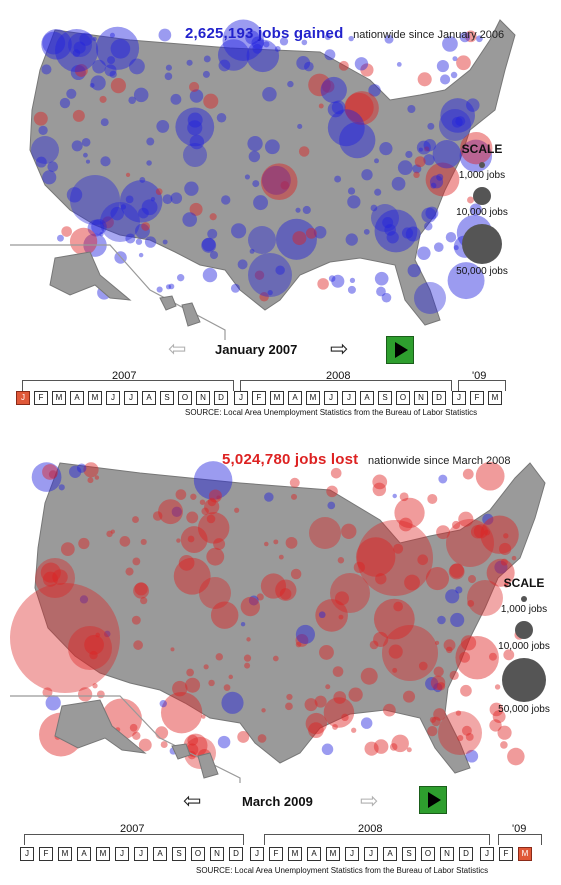 Image resolution: width=561 pixels, height=885 pixels. I want to click on year-label-2009: '09, so click(479, 376).